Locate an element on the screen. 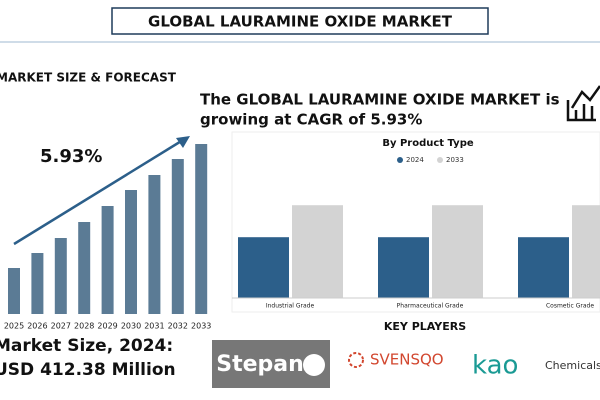 The height and width of the screenshot is (400, 600). annotation: 5.93% is located at coordinates (71, 156).